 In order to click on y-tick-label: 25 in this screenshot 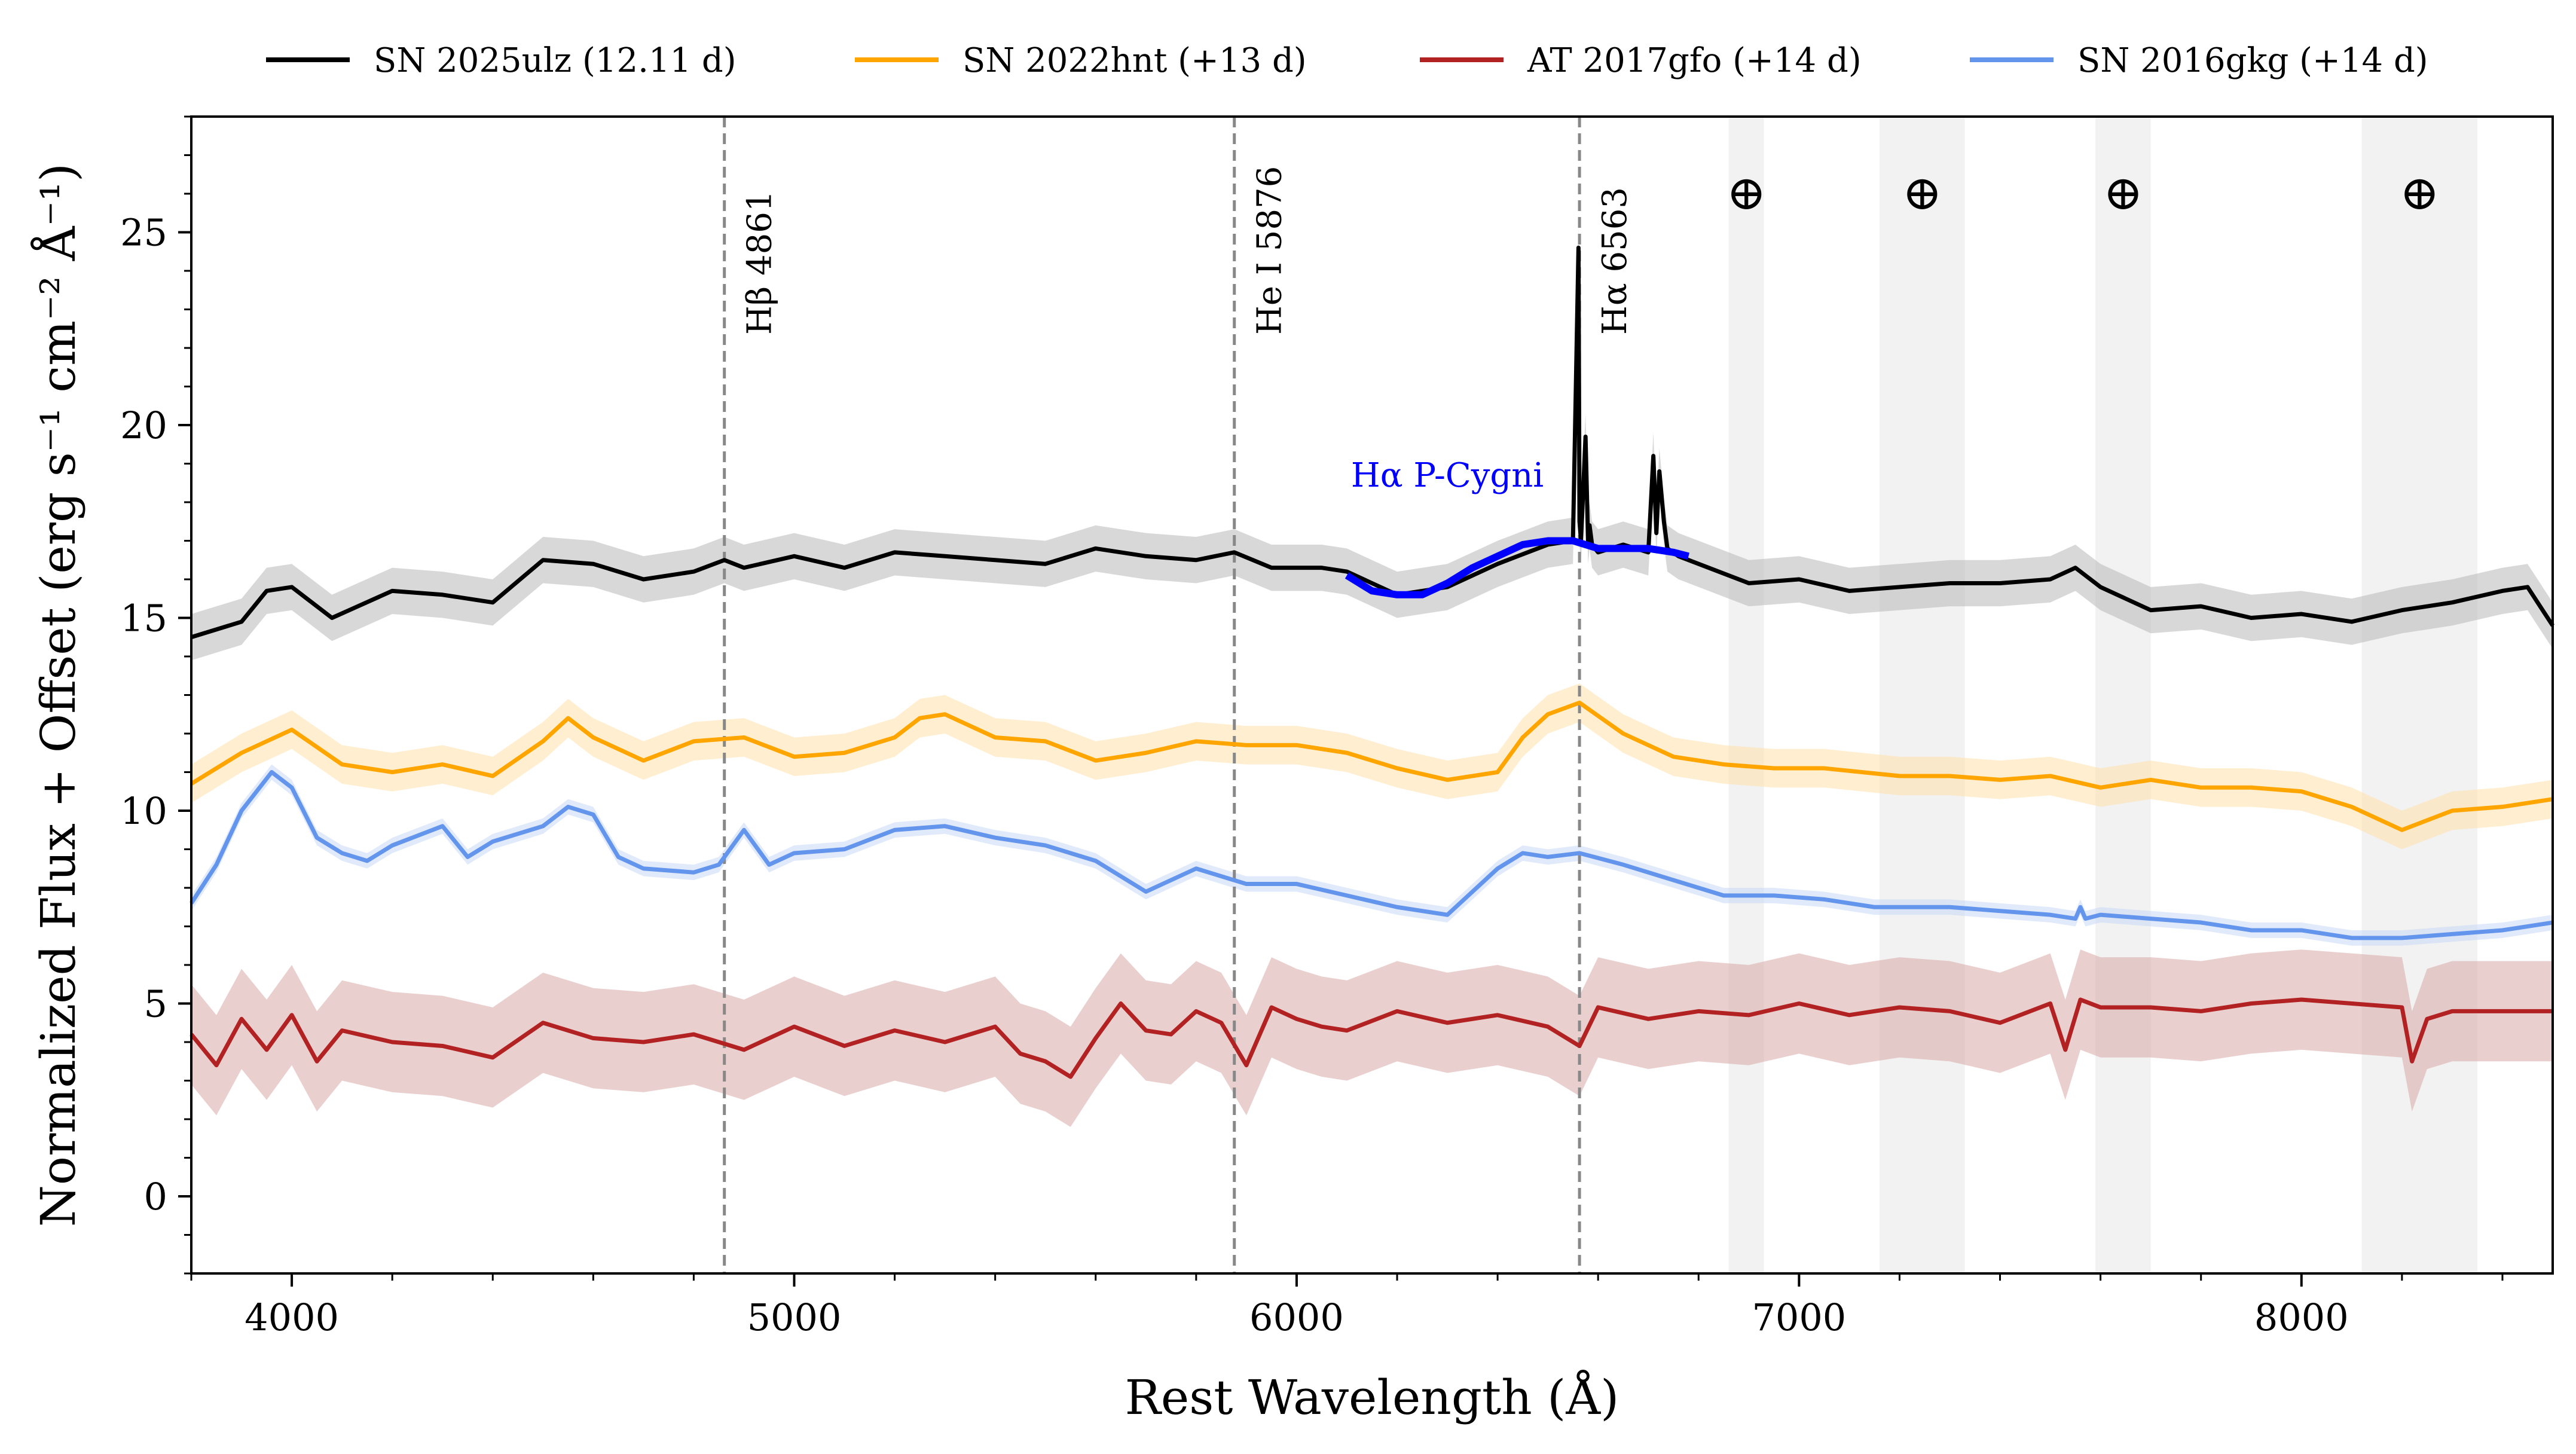, I will do `click(143, 233)`.